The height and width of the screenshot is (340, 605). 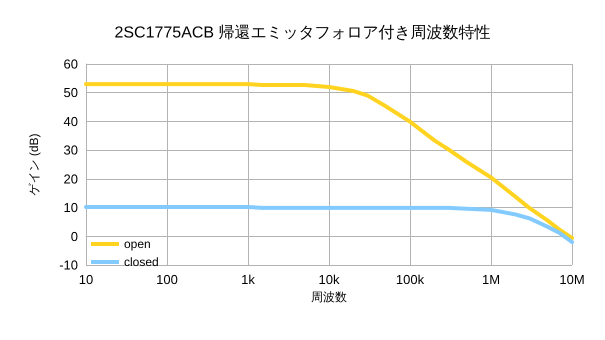 I want to click on y-tick-label: -10, so click(x=68, y=265).